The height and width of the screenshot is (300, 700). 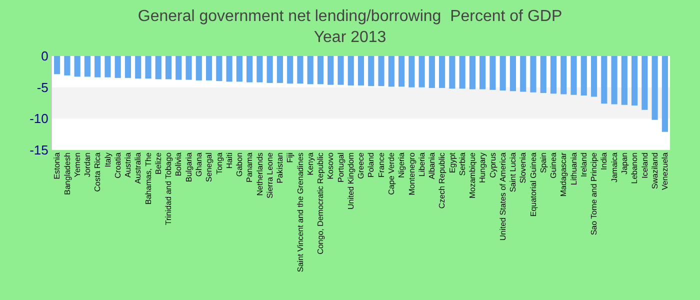 What do you see at coordinates (331, 166) in the screenshot?
I see `x-tick-label: Kosovo` at bounding box center [331, 166].